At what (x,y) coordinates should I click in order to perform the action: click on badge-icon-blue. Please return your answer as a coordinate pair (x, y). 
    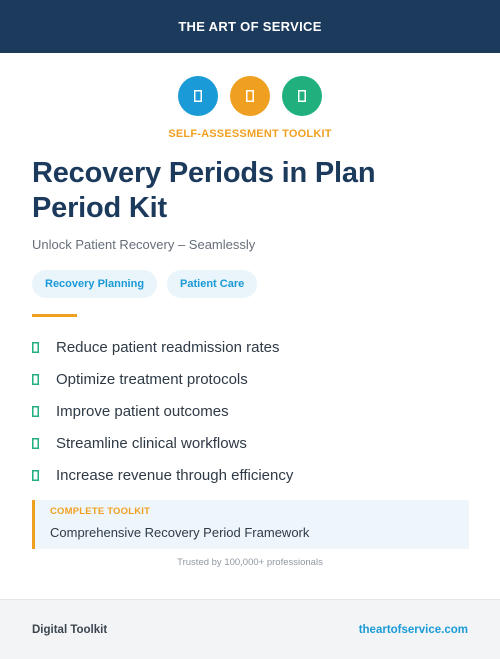
    Looking at the image, I should click on (198, 96).